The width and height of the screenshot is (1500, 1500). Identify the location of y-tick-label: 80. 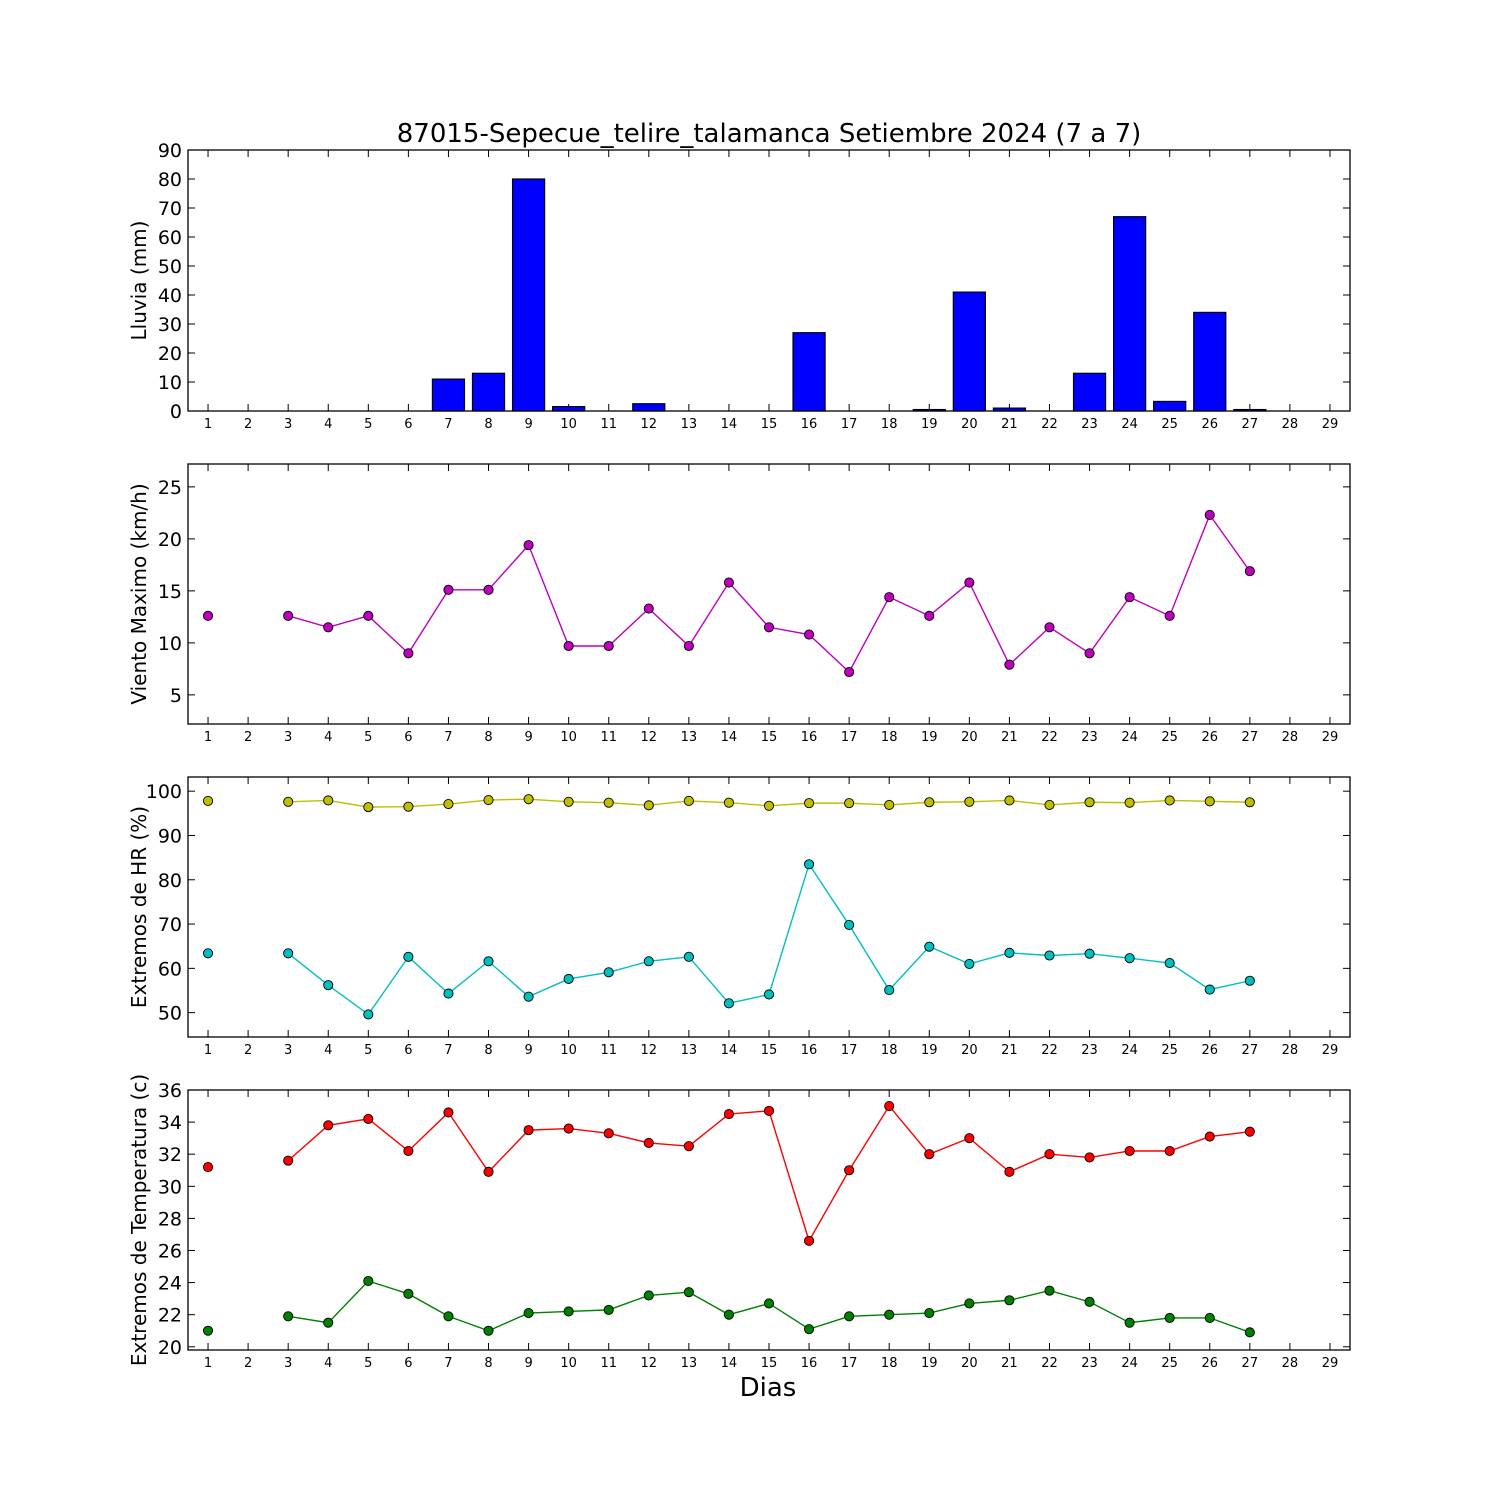
(170, 881).